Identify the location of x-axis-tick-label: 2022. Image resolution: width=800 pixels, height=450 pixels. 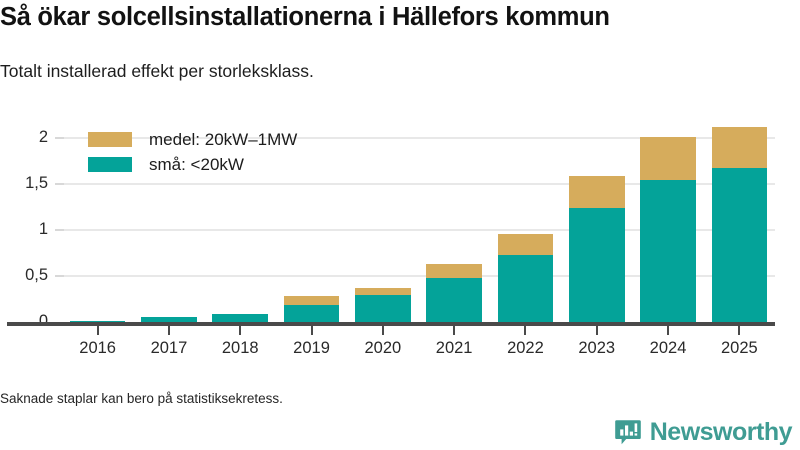
(525, 348).